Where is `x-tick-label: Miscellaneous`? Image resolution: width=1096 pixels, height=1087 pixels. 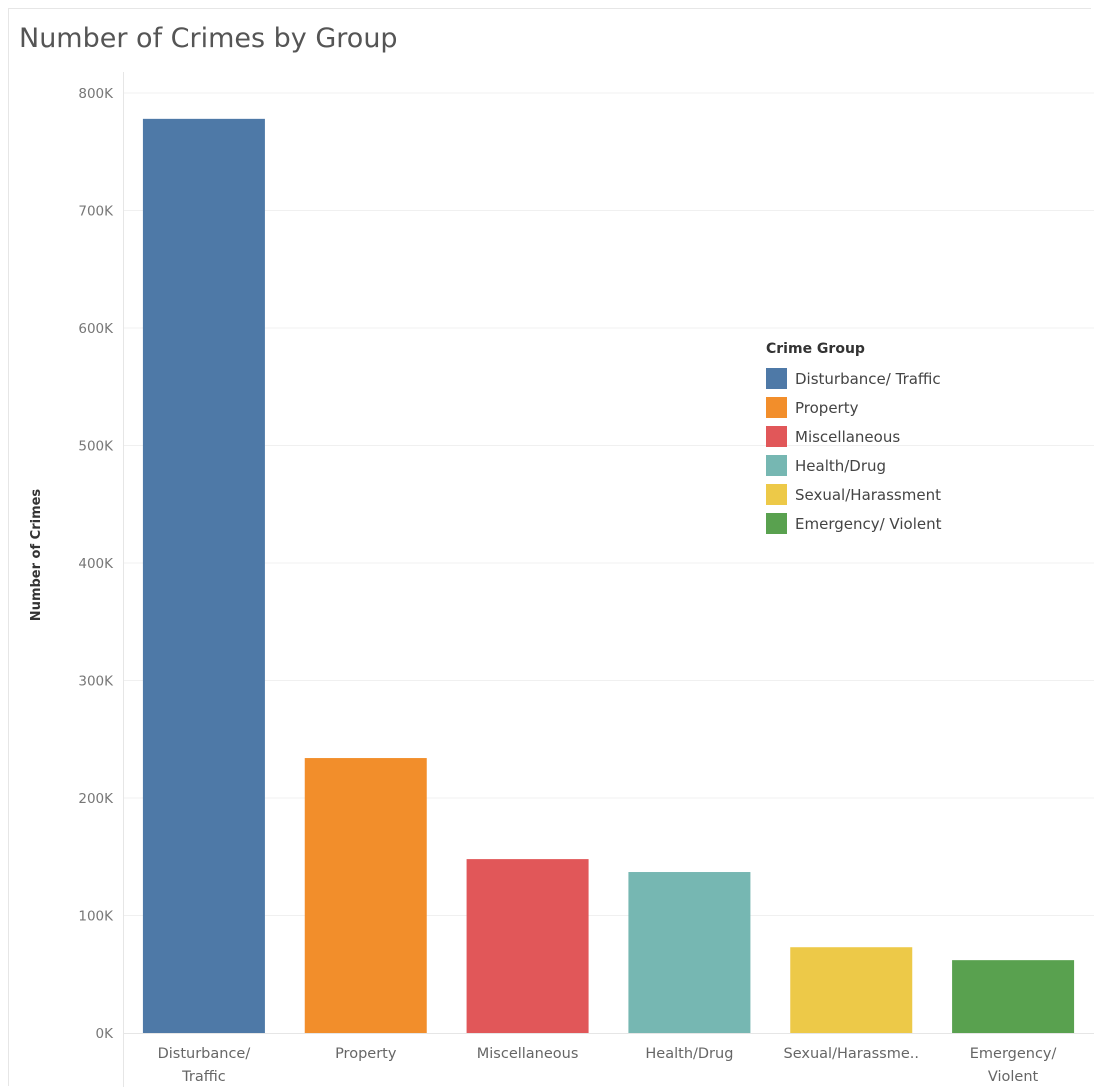
x-tick-label: Miscellaneous is located at coordinates (528, 1054).